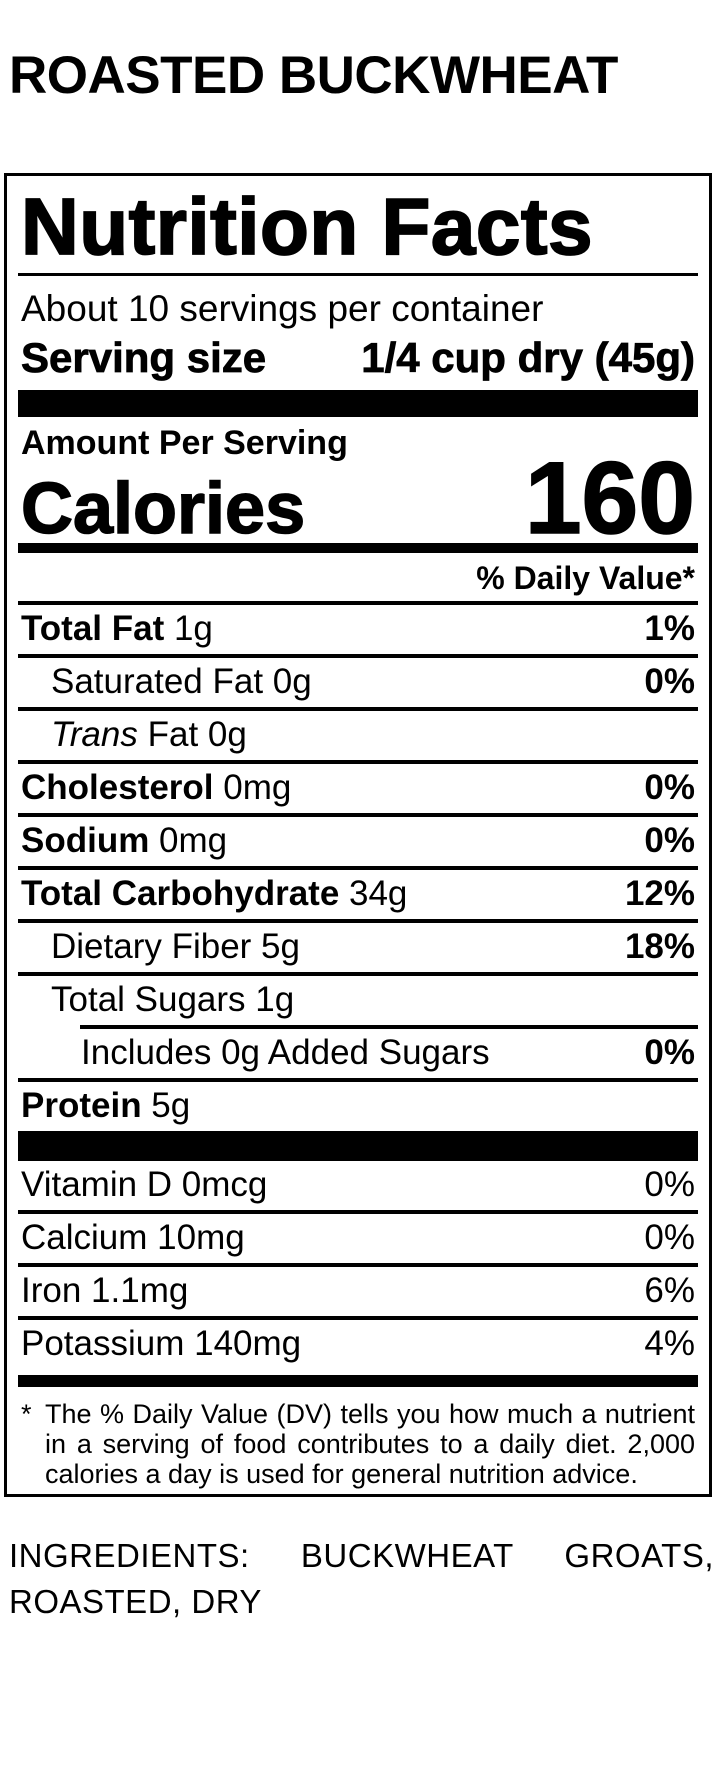 Image resolution: width=722 pixels, height=1787 pixels. I want to click on nutrient-row: Cholesterol 0mg 0%, so click(358, 788).